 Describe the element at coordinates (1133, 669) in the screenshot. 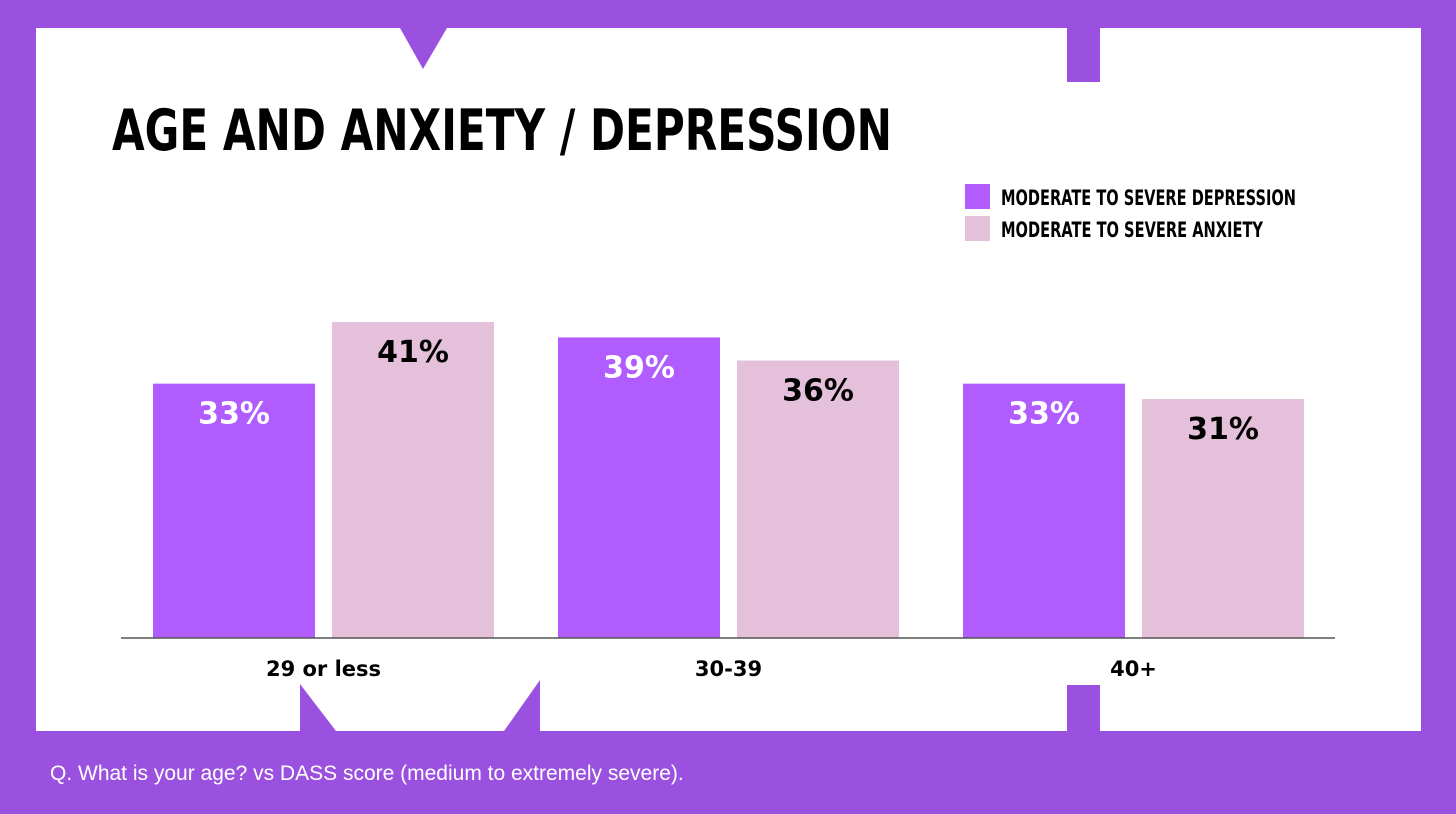

I see `x-tick-label-40-plus: 40+` at that location.